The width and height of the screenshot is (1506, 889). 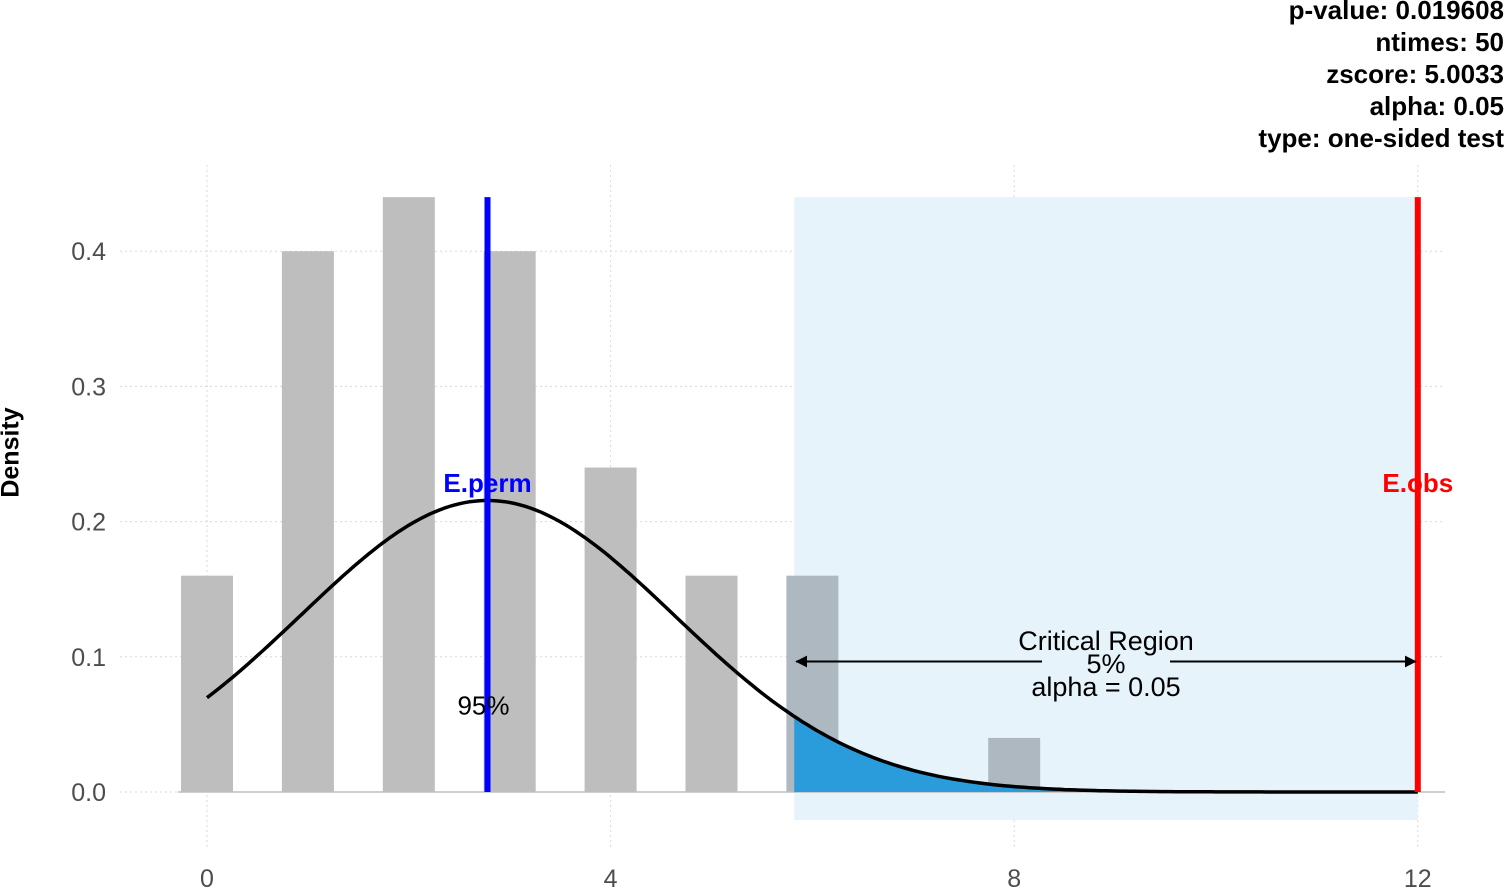 What do you see at coordinates (1014, 877) in the screenshot?
I see `x-tick-label: 8` at bounding box center [1014, 877].